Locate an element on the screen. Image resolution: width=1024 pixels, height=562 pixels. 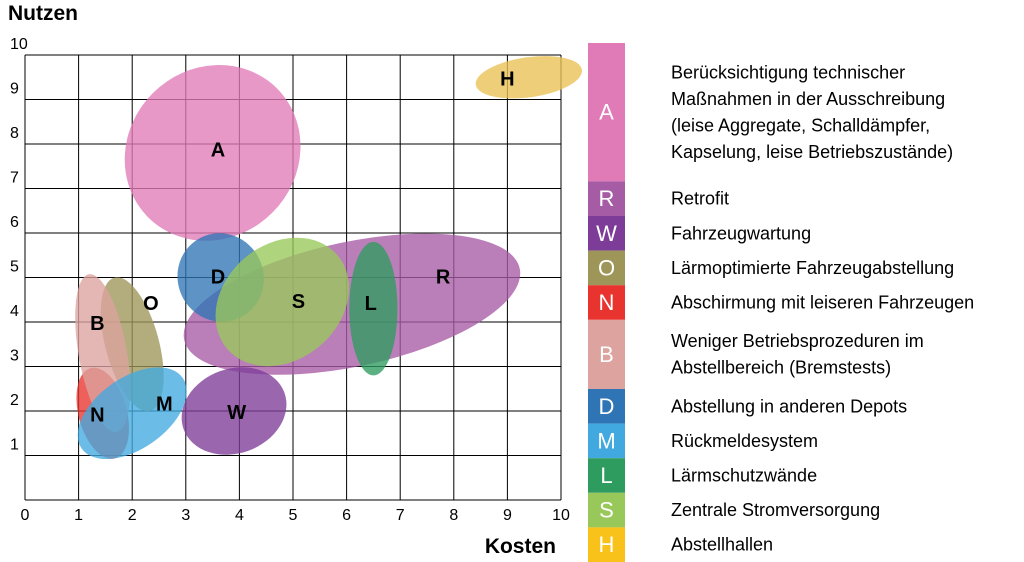
legend-swatch-h is located at coordinates (606, 544).